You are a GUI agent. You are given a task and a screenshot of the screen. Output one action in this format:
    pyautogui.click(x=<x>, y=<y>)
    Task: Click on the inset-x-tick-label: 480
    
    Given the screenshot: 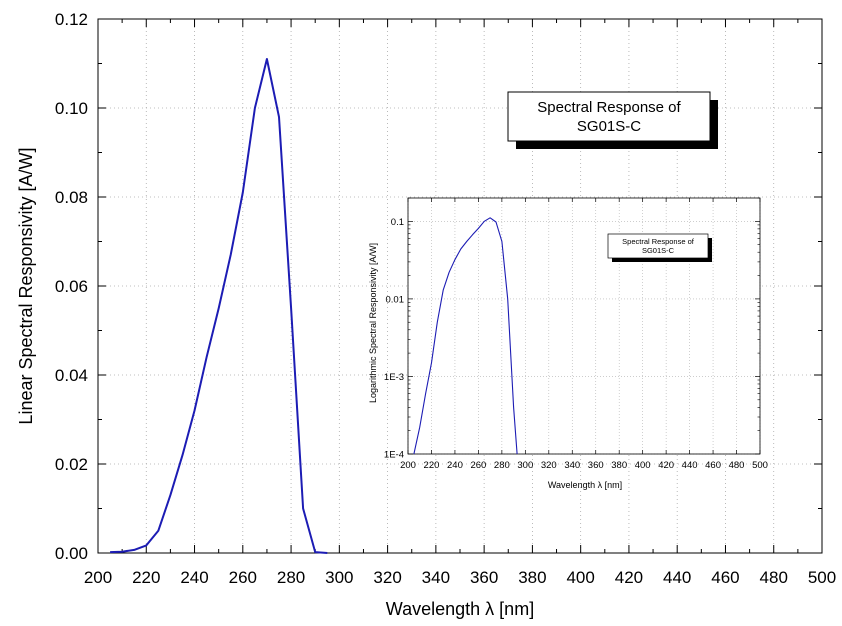 What is the action you would take?
    pyautogui.click(x=737, y=465)
    